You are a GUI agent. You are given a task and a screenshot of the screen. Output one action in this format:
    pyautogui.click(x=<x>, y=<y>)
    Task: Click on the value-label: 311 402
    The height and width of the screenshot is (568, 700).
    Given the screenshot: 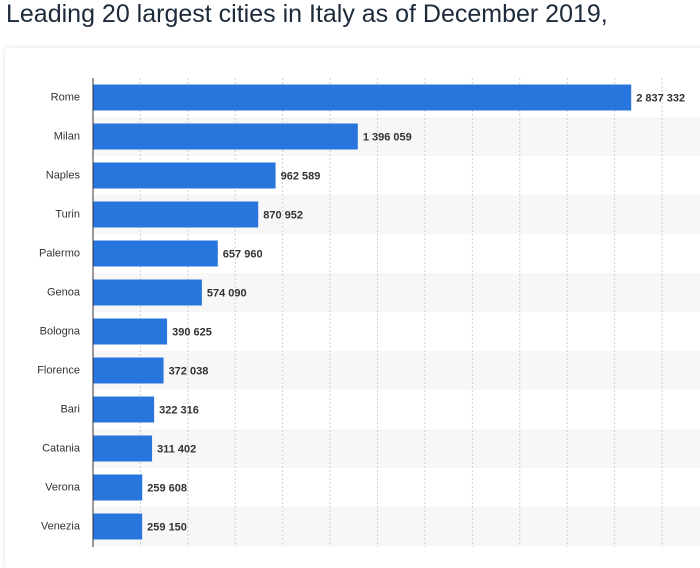 What is the action you would take?
    pyautogui.click(x=176, y=449)
    